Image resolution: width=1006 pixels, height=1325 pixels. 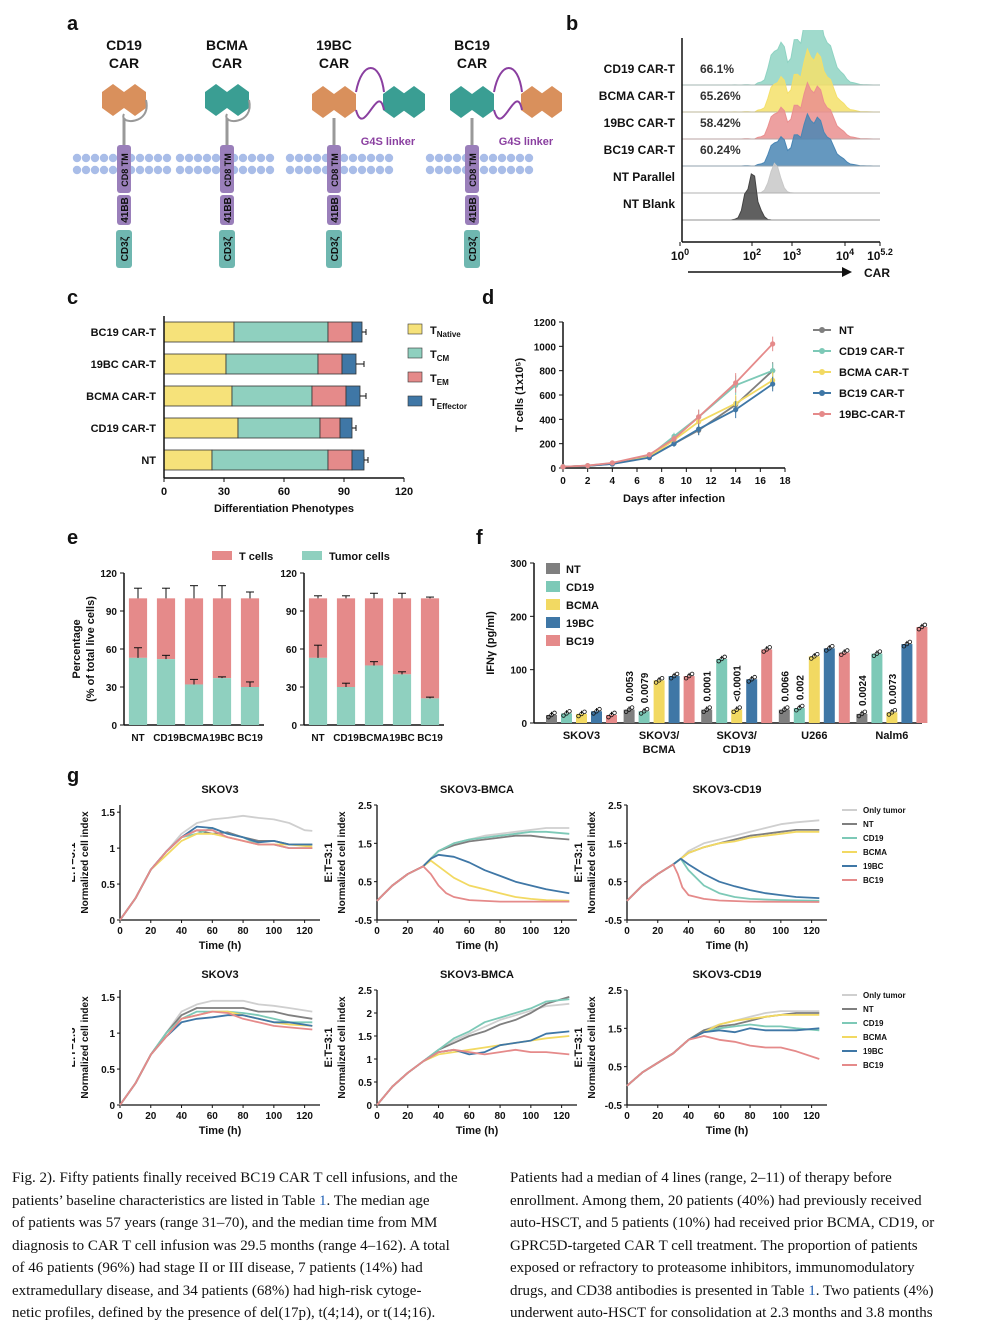 What do you see at coordinates (342, 1047) in the screenshot?
I see `y-axis-label: Normalized cell index` at bounding box center [342, 1047].